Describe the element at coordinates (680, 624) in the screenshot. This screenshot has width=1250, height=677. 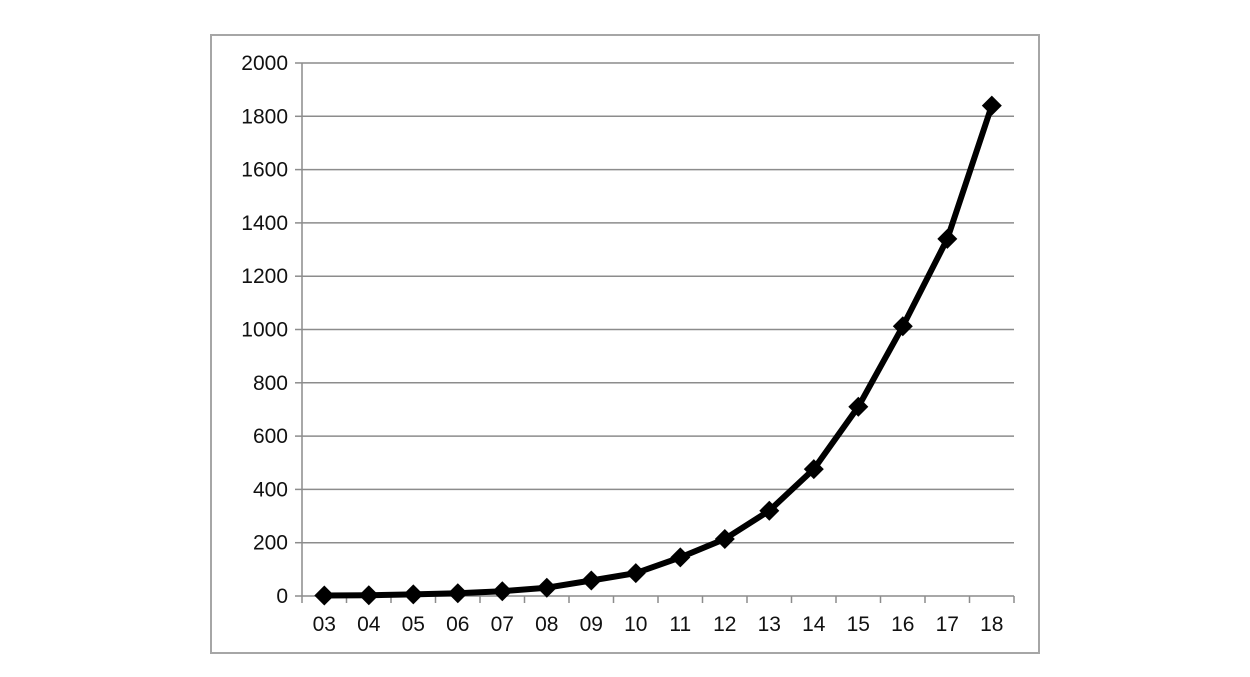
I see `x-tick-label: 11` at that location.